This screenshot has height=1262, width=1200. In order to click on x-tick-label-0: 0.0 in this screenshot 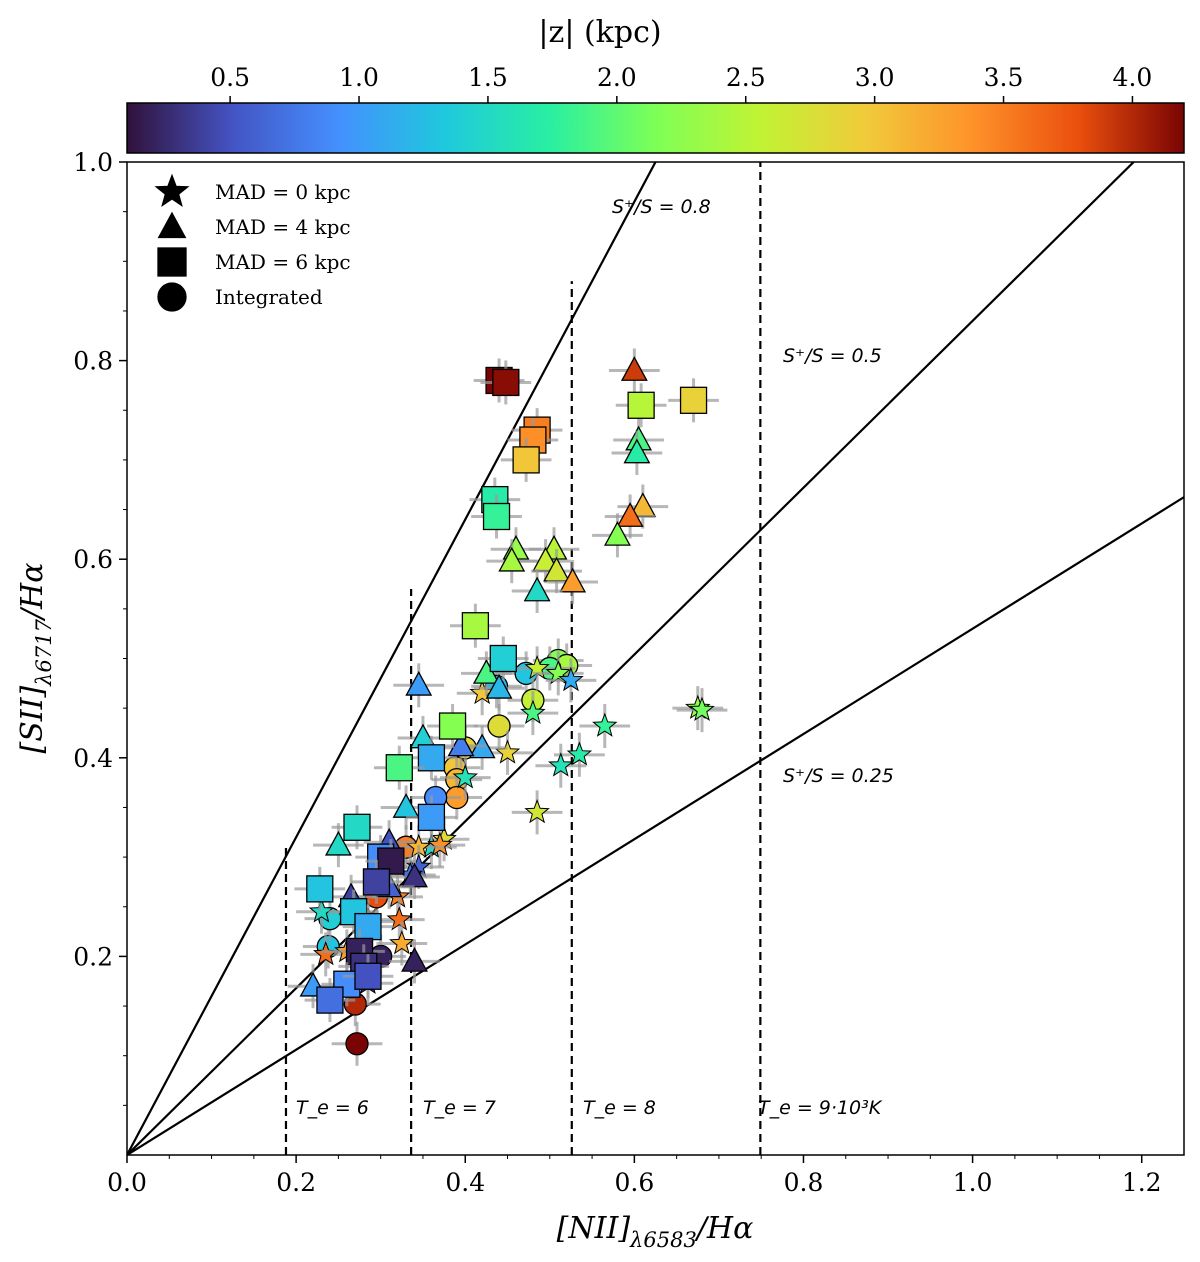, I will do `click(127, 1182)`.